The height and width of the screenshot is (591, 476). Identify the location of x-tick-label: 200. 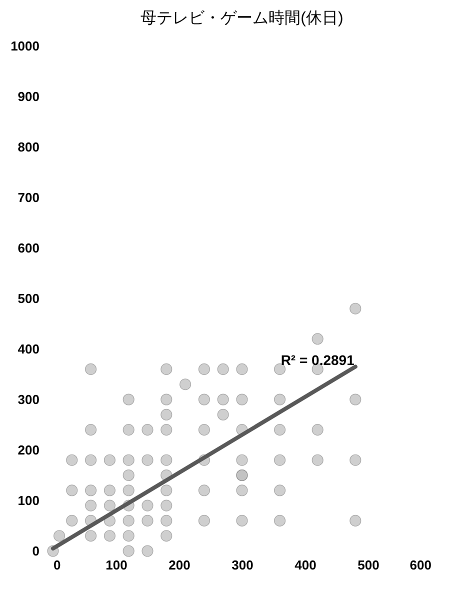
(179, 565).